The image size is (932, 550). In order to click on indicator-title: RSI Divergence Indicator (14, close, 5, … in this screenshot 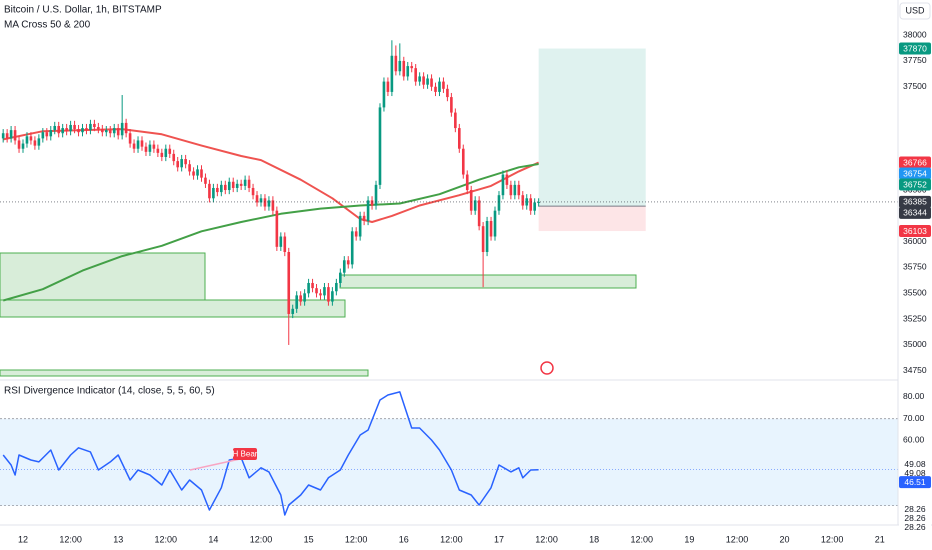, I will do `click(109, 391)`.